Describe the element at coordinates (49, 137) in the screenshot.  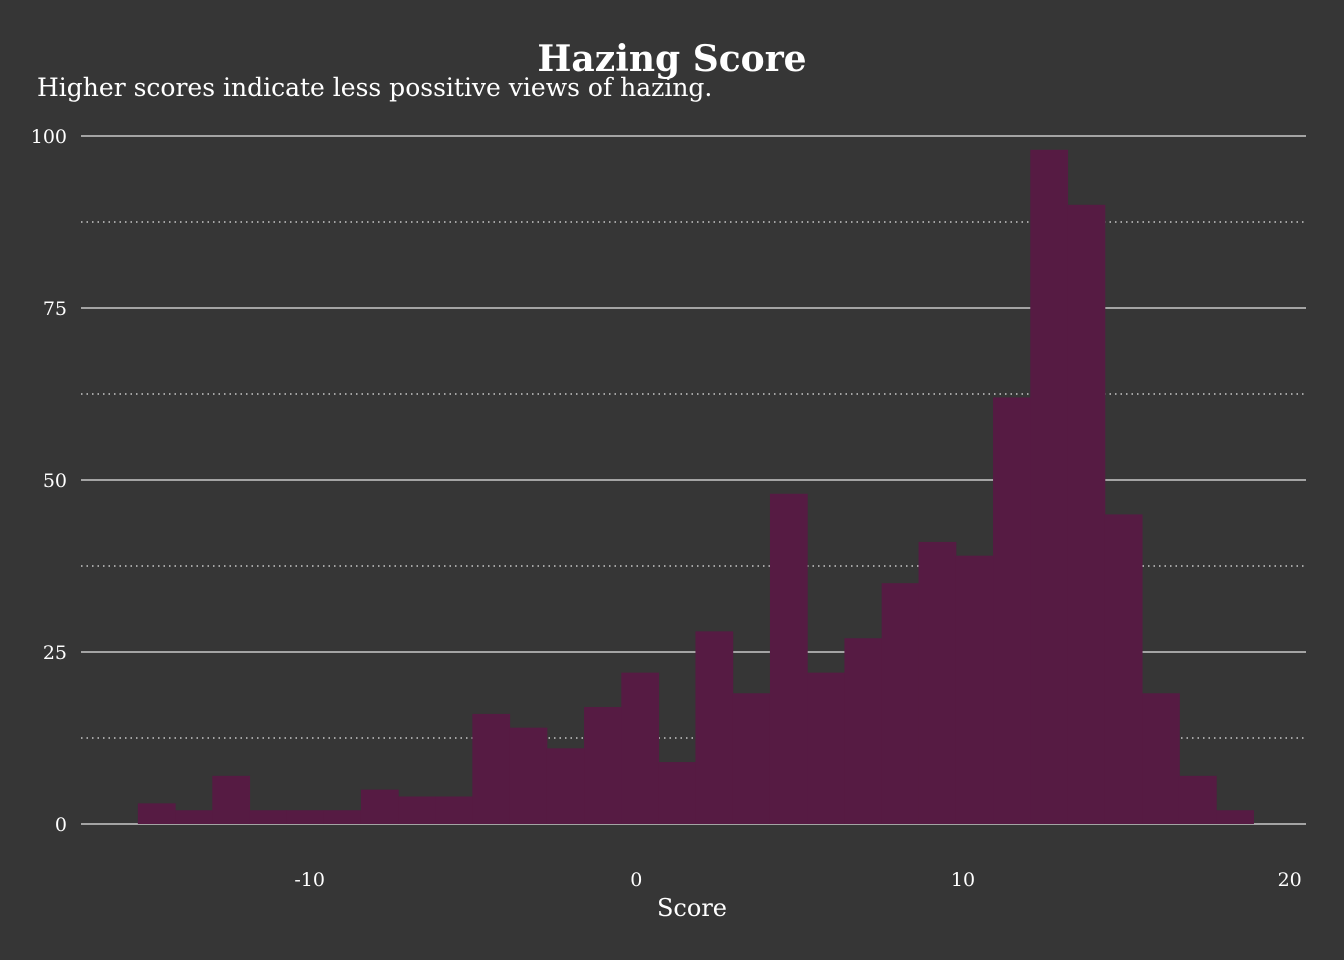
I see `y-tick-label: 100` at that location.